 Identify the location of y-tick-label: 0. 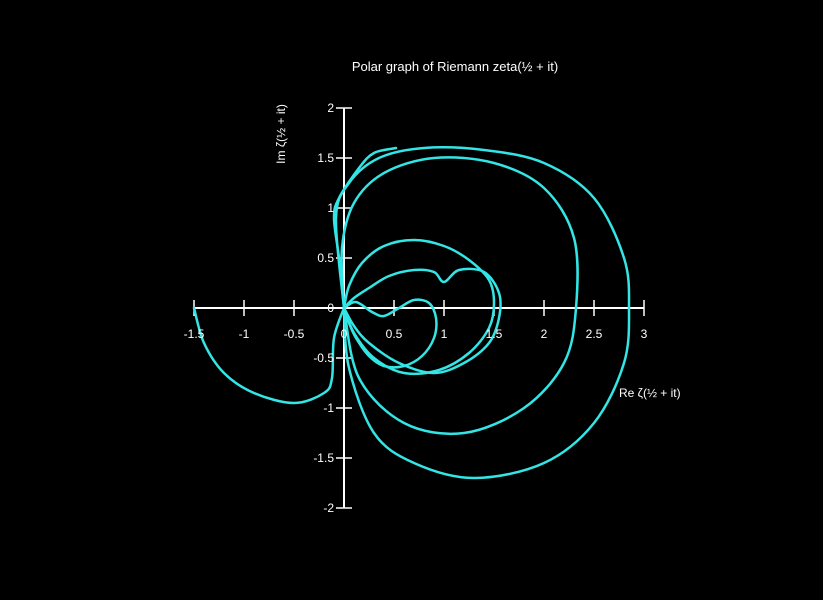
(330, 308).